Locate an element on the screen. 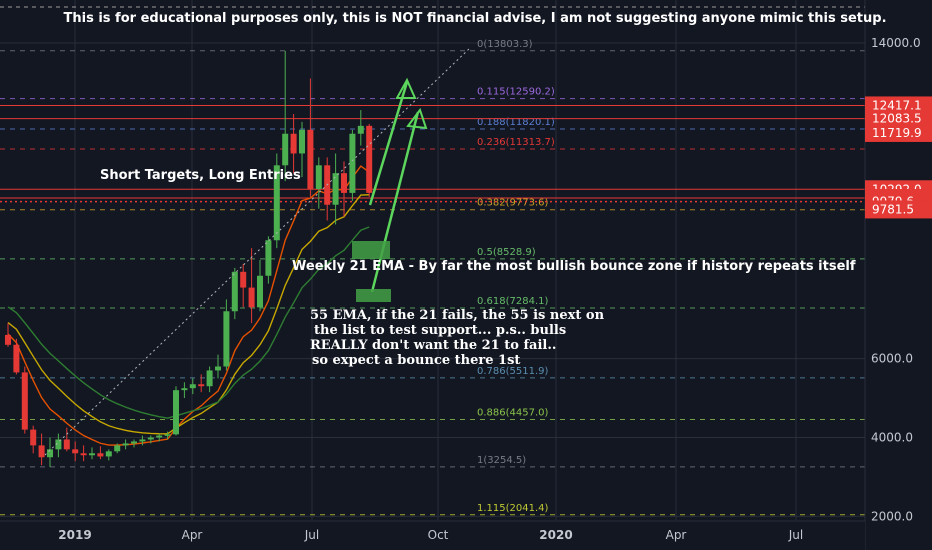 The image size is (932, 550). fib-label: 1(3254.5) is located at coordinates (501, 460).